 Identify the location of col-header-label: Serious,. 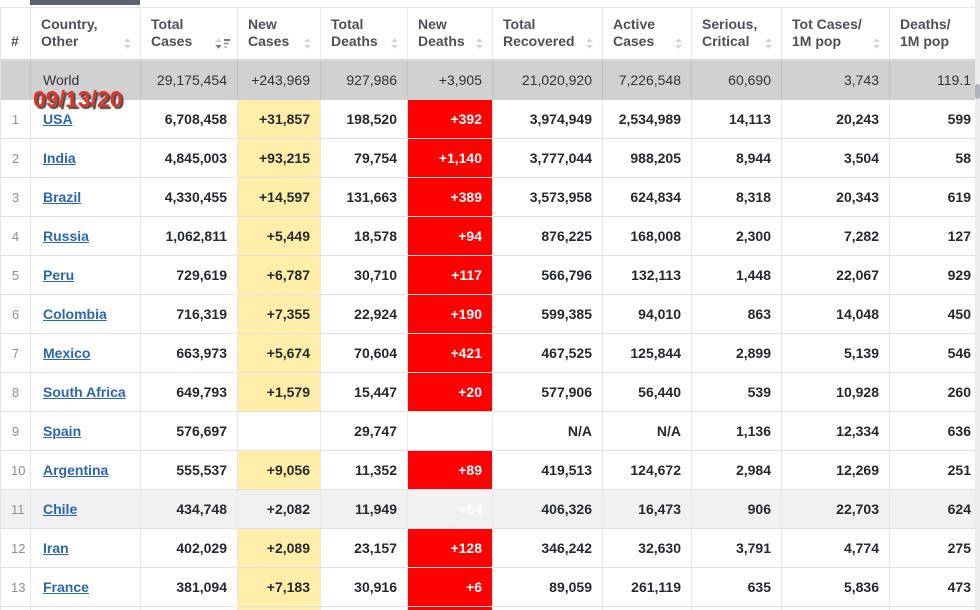
(730, 24).